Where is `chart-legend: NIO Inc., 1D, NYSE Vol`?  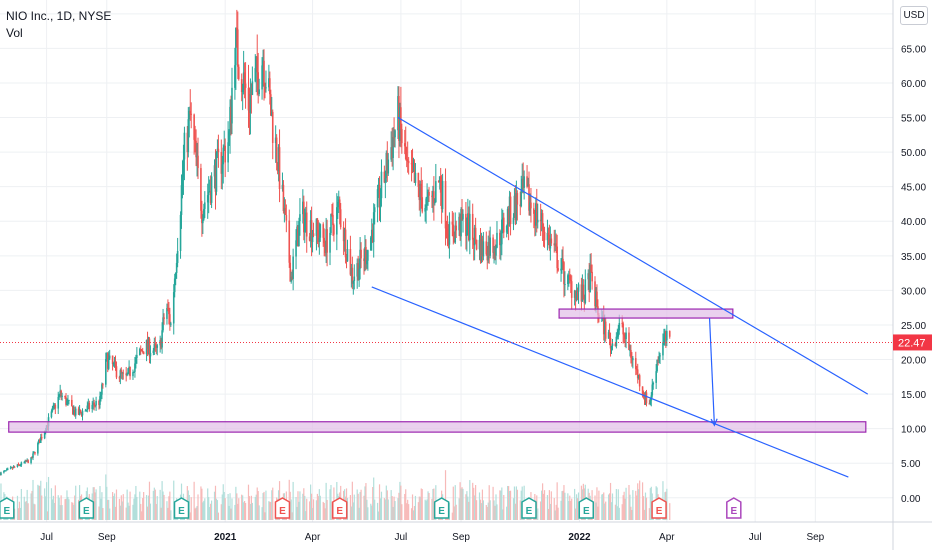
chart-legend: NIO Inc., 1D, NYSE Vol is located at coordinates (58, 25).